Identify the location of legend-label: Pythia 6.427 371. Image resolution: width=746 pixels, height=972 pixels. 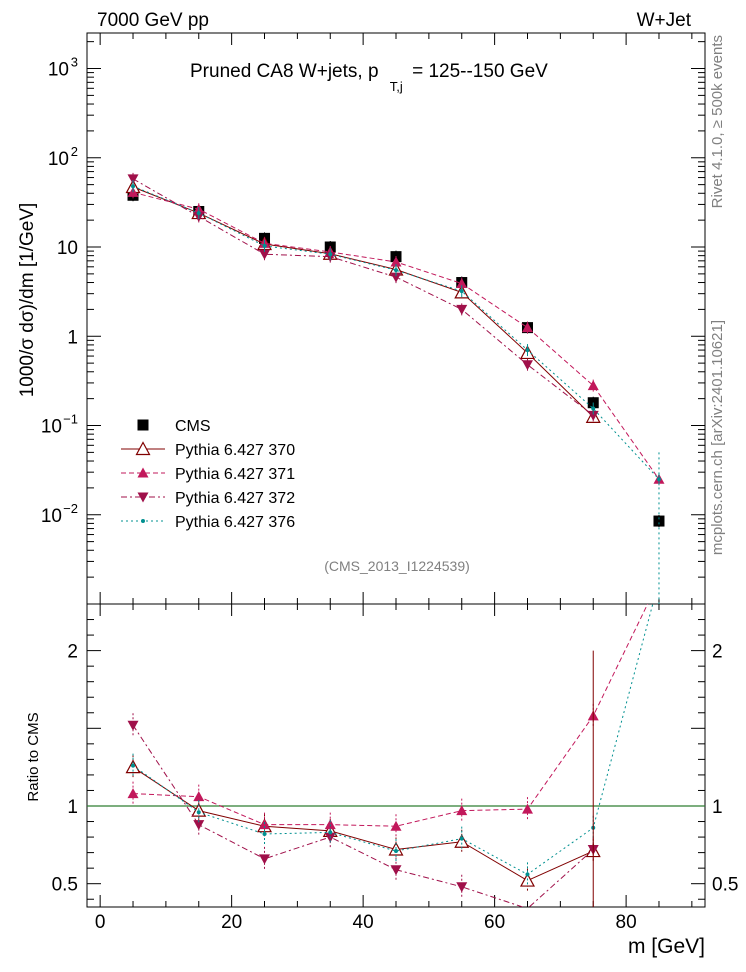
(235, 474).